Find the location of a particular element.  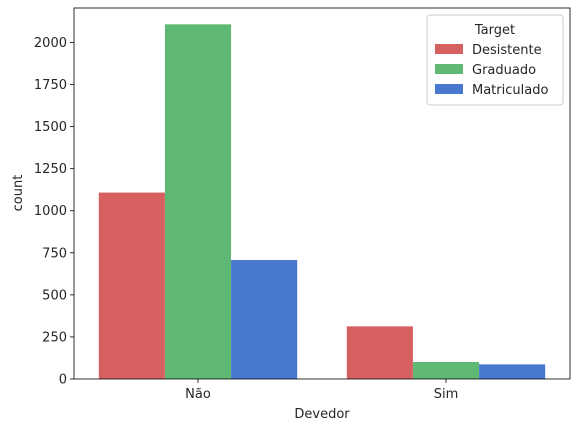

legend-swatch-desistente is located at coordinates (449, 49).